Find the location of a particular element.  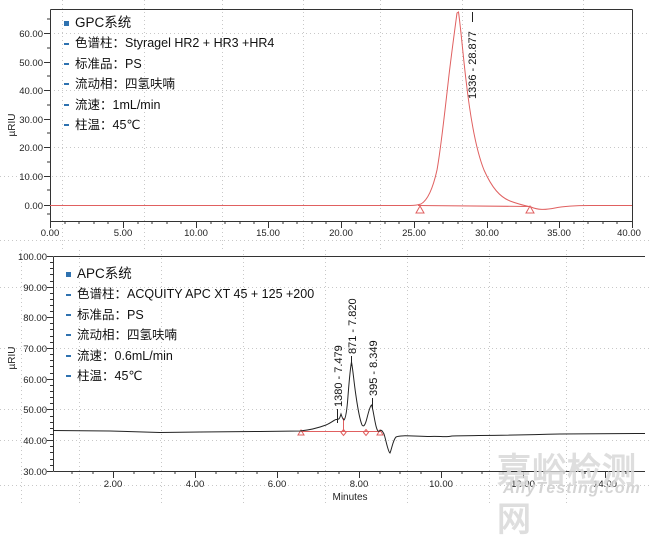

svg-text: 12.00 is located at coordinates (523, 484).